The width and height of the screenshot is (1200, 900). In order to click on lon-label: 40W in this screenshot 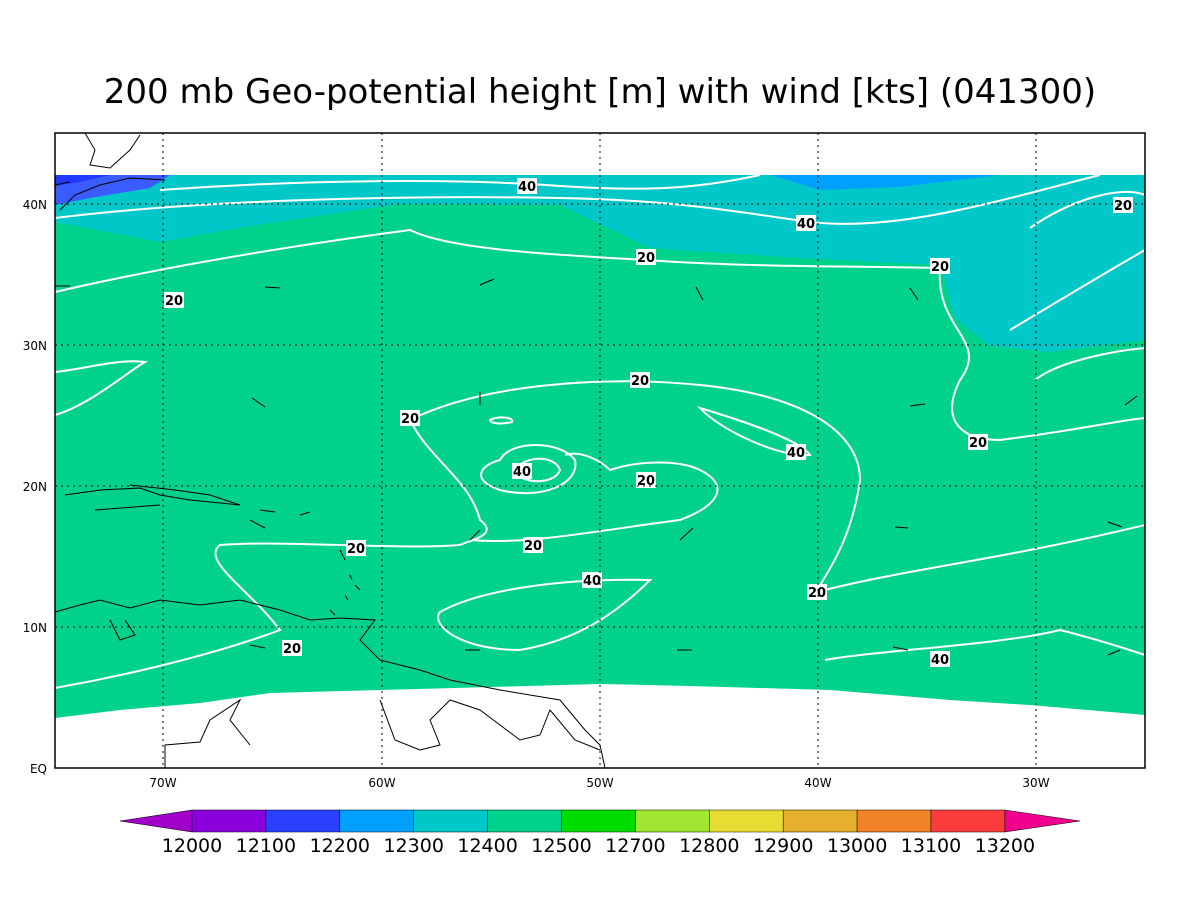, I will do `click(817, 783)`.